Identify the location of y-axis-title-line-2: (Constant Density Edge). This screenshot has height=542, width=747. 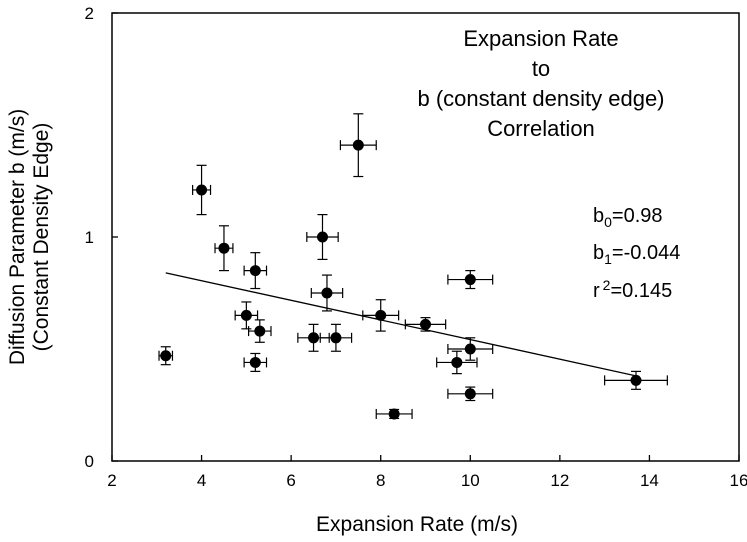
(41, 237).